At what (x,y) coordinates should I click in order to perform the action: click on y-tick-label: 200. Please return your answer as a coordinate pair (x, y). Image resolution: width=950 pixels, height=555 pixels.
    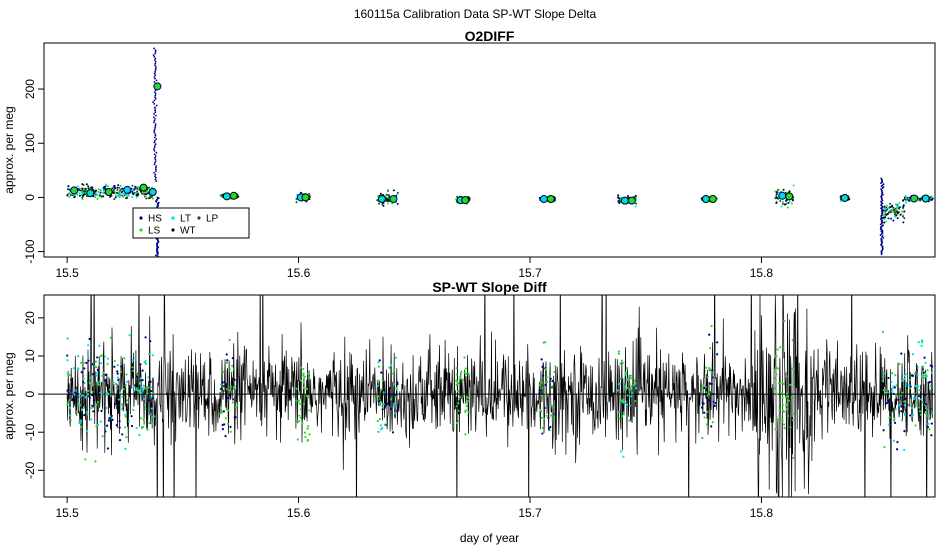
    Looking at the image, I should click on (30, 89).